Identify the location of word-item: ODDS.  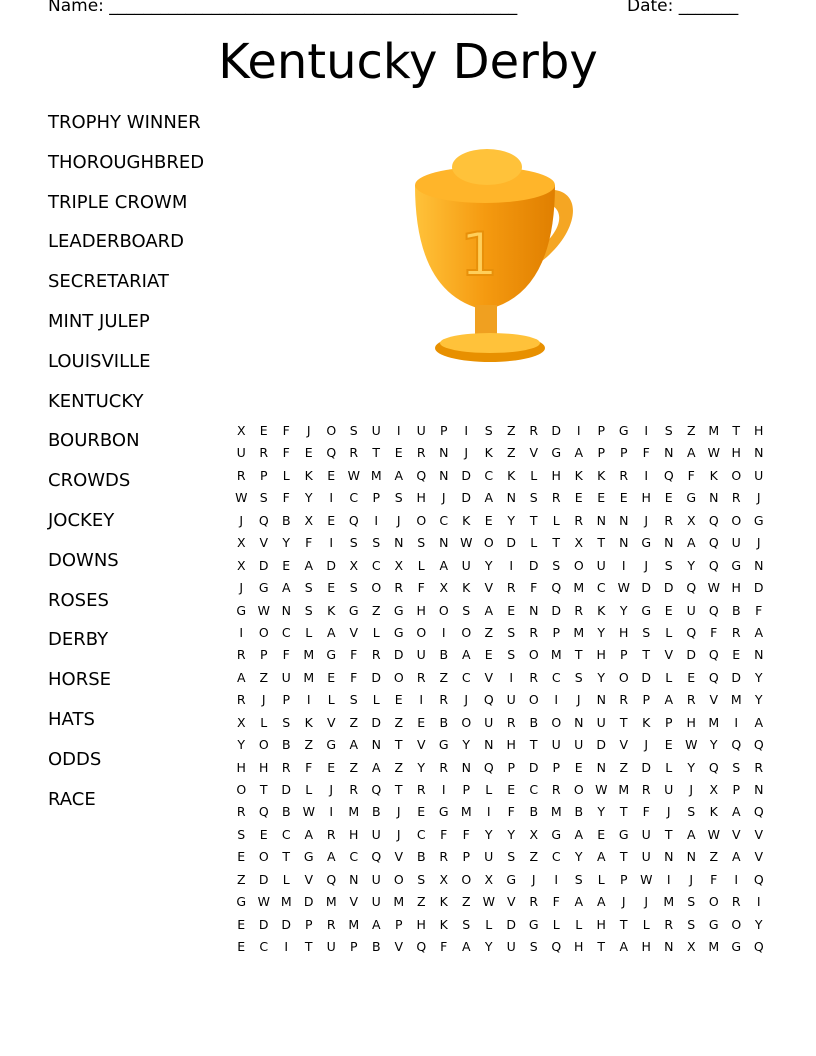
(75, 759).